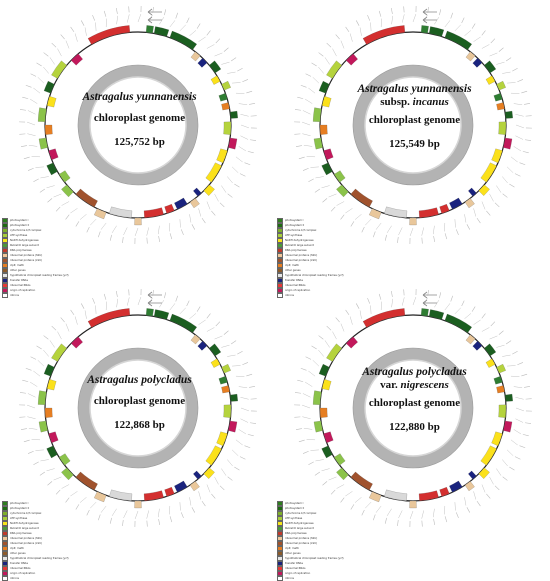  I want to click on legend-label: clpP, matK, so click(17, 265).